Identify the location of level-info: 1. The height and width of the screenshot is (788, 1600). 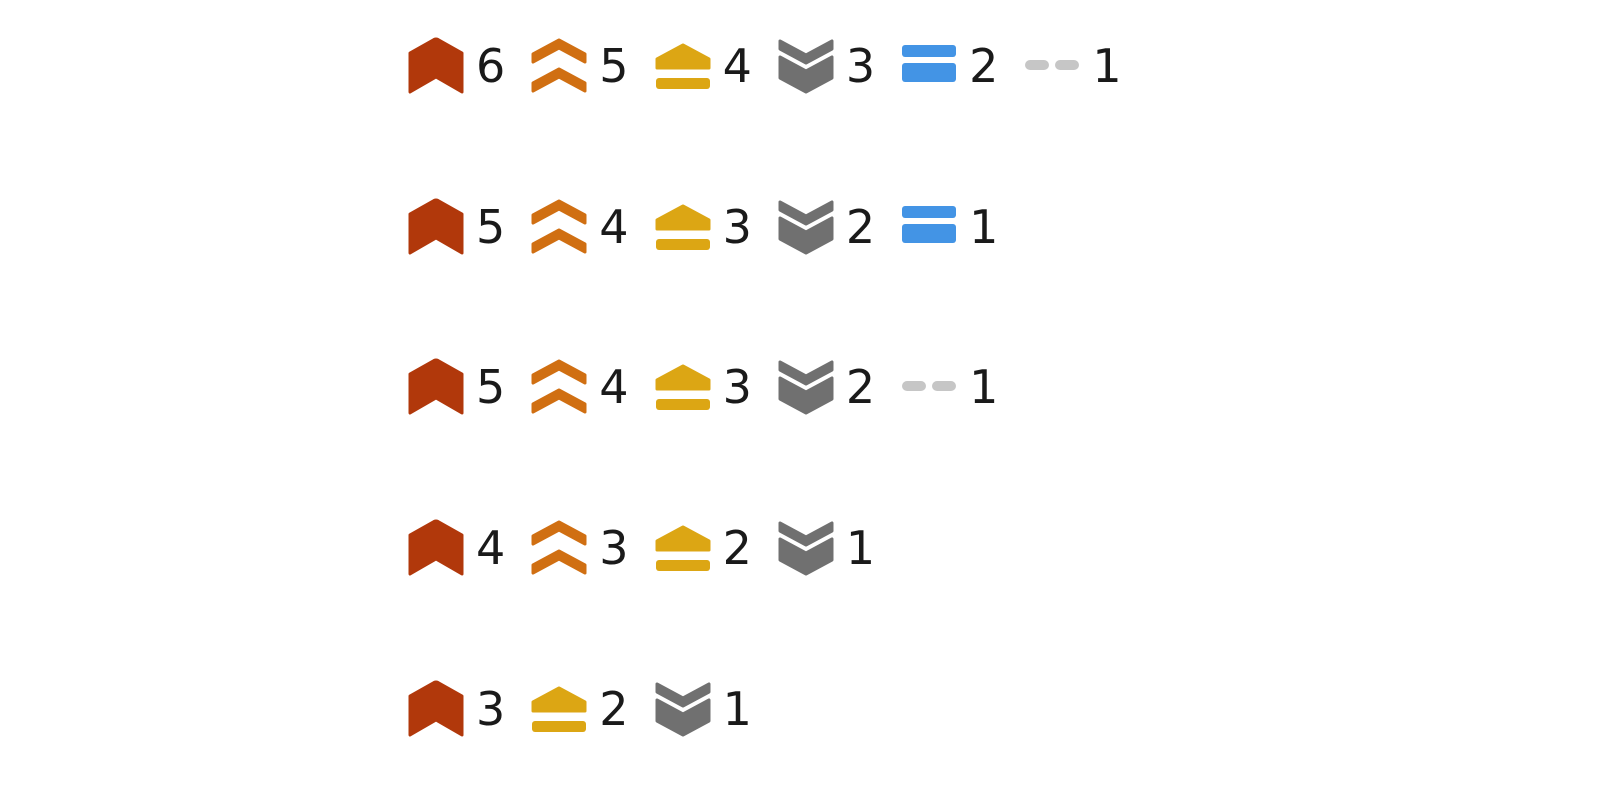
(949, 227).